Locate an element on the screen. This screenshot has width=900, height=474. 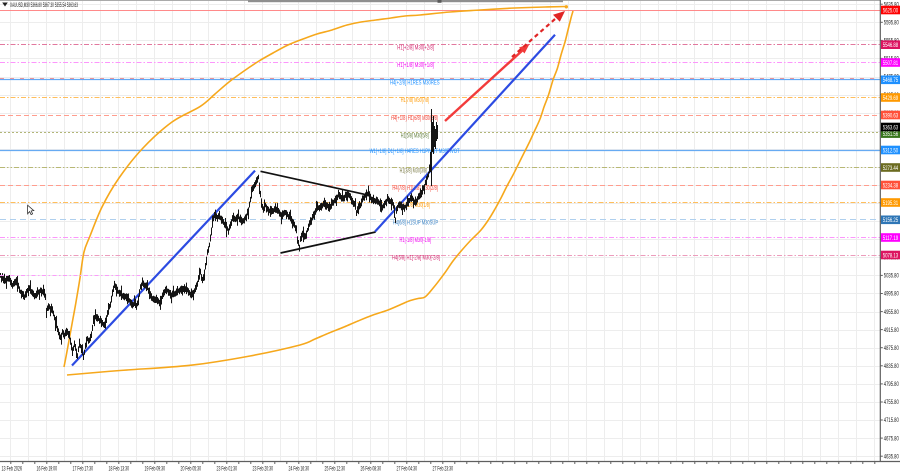
svg-text: 4675.80 is located at coordinates (891, 439).